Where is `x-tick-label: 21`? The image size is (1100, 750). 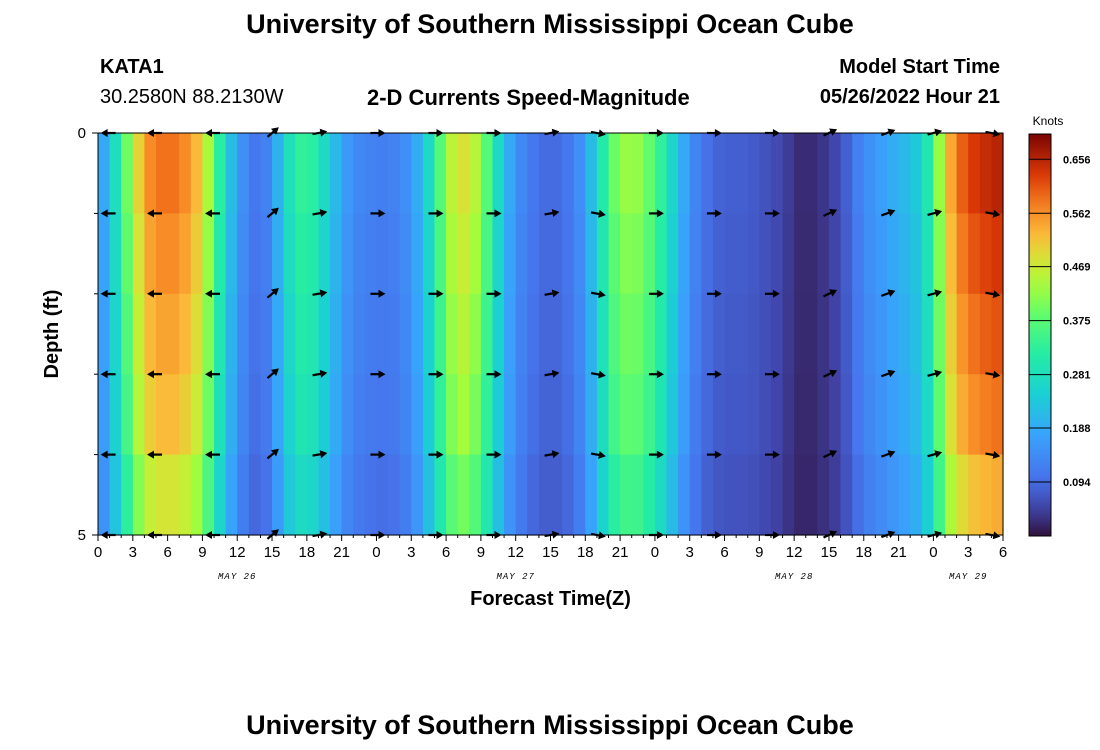 x-tick-label: 21 is located at coordinates (341, 552).